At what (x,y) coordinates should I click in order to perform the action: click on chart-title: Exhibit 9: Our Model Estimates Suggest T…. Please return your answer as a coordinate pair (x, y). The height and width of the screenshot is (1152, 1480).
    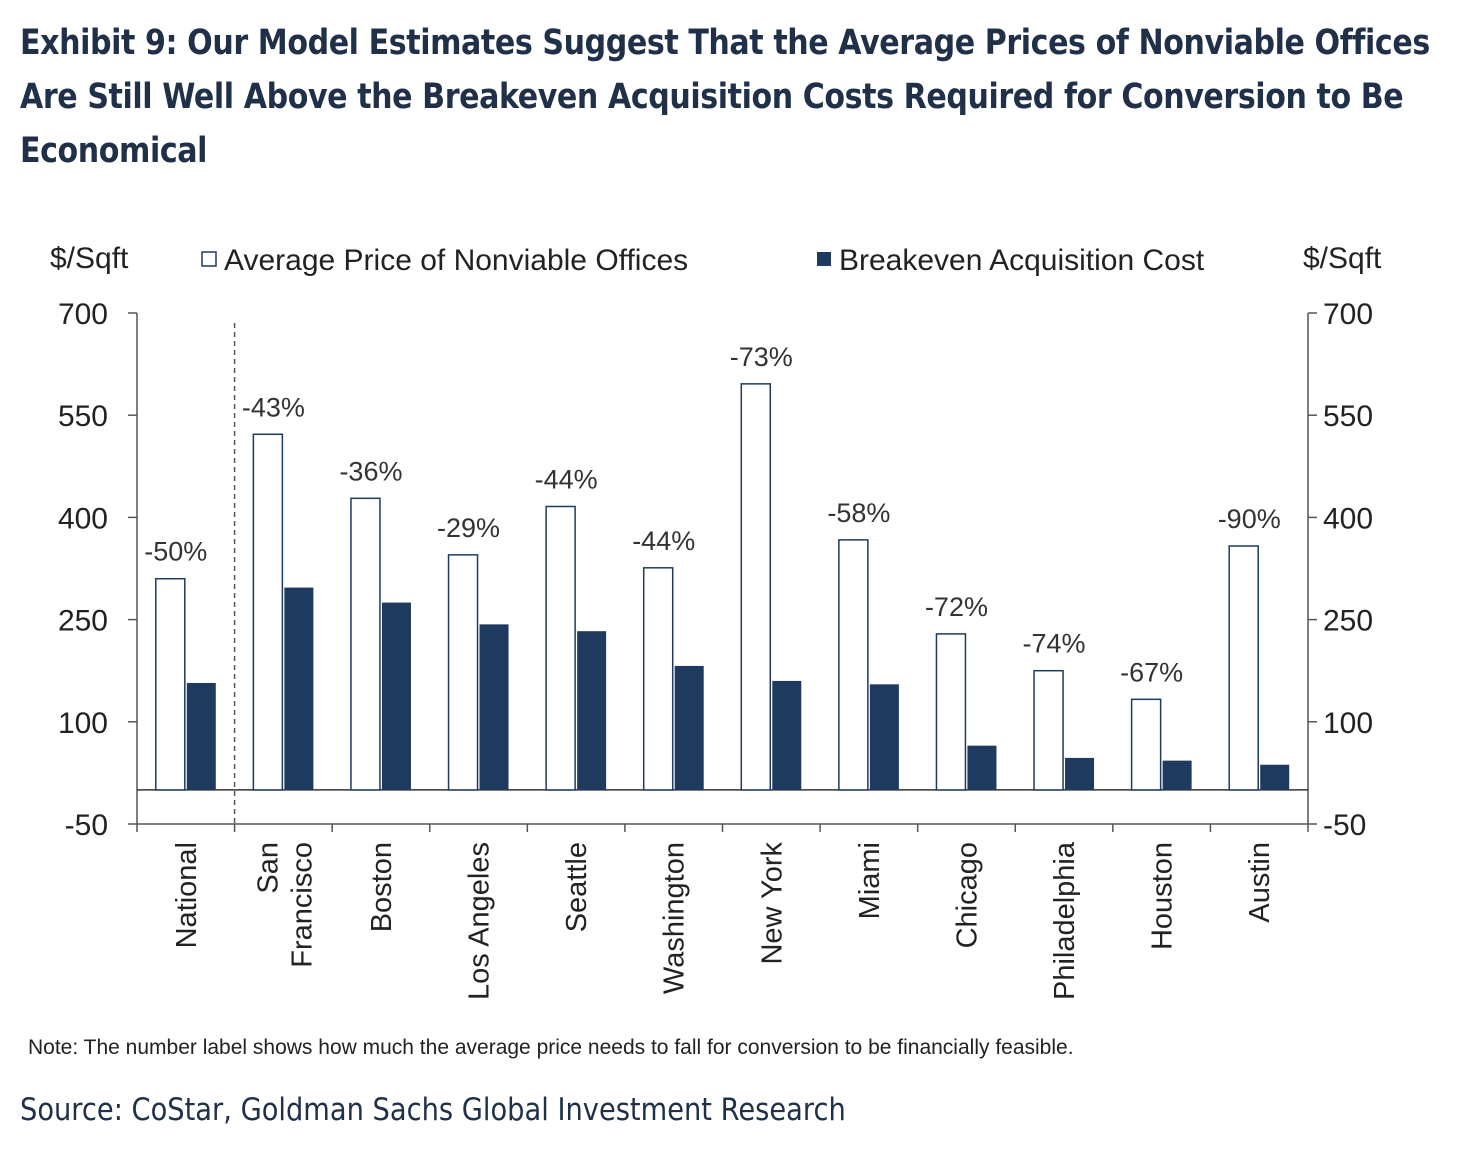
    Looking at the image, I should click on (725, 97).